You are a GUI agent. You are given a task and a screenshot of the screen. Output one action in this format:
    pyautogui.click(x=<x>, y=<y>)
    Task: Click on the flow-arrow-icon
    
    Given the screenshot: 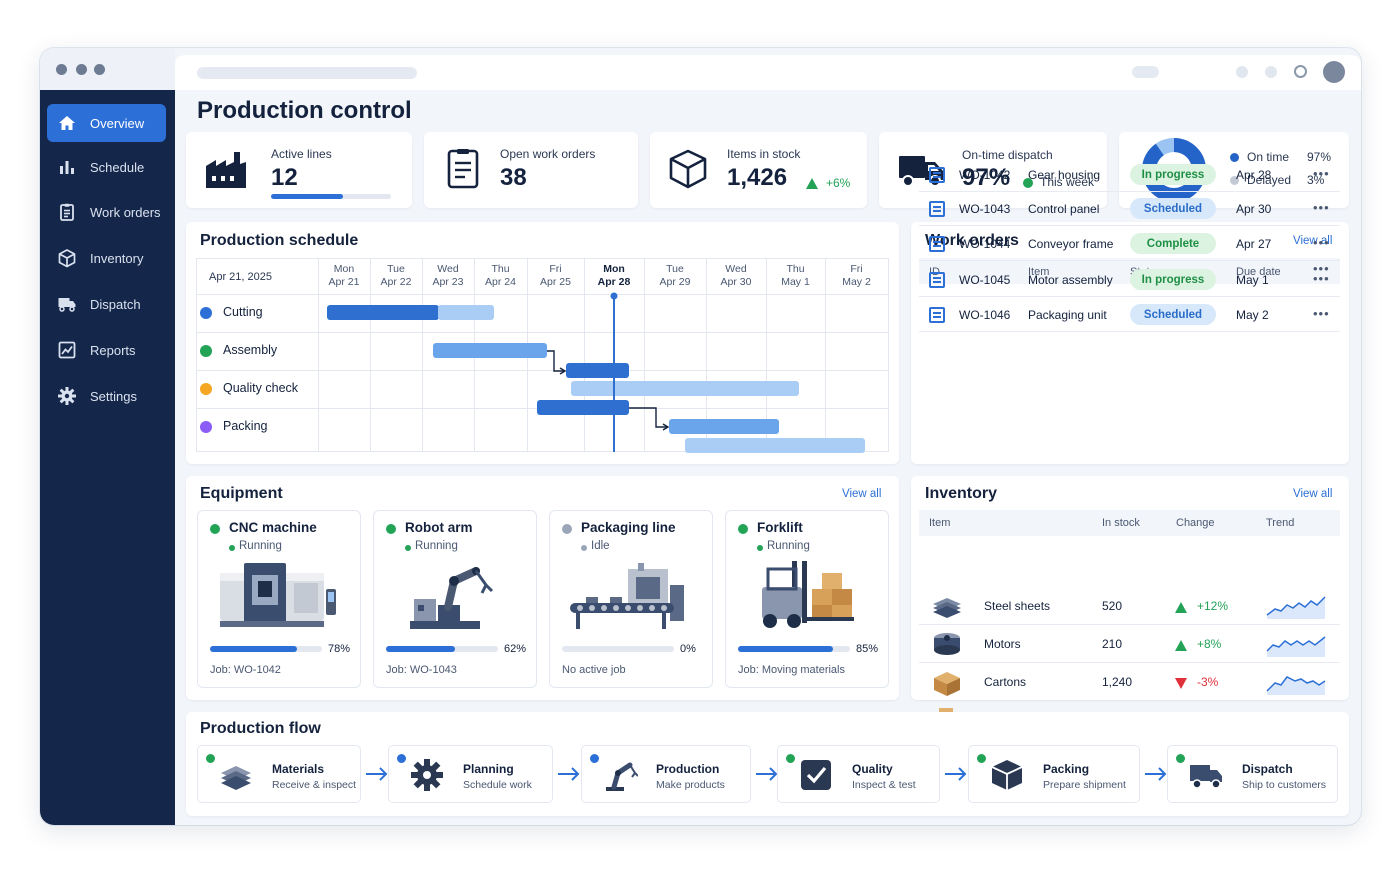 What is the action you would take?
    pyautogui.click(x=956, y=774)
    